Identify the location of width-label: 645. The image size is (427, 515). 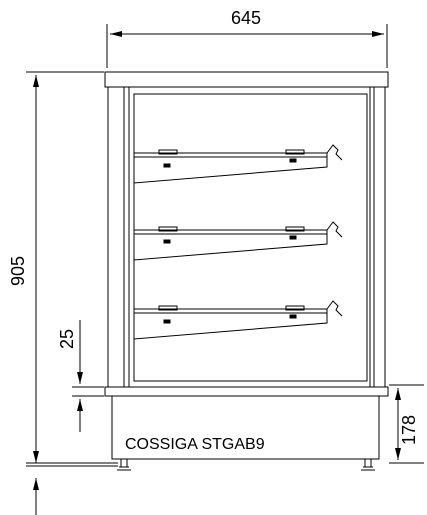
(246, 18).